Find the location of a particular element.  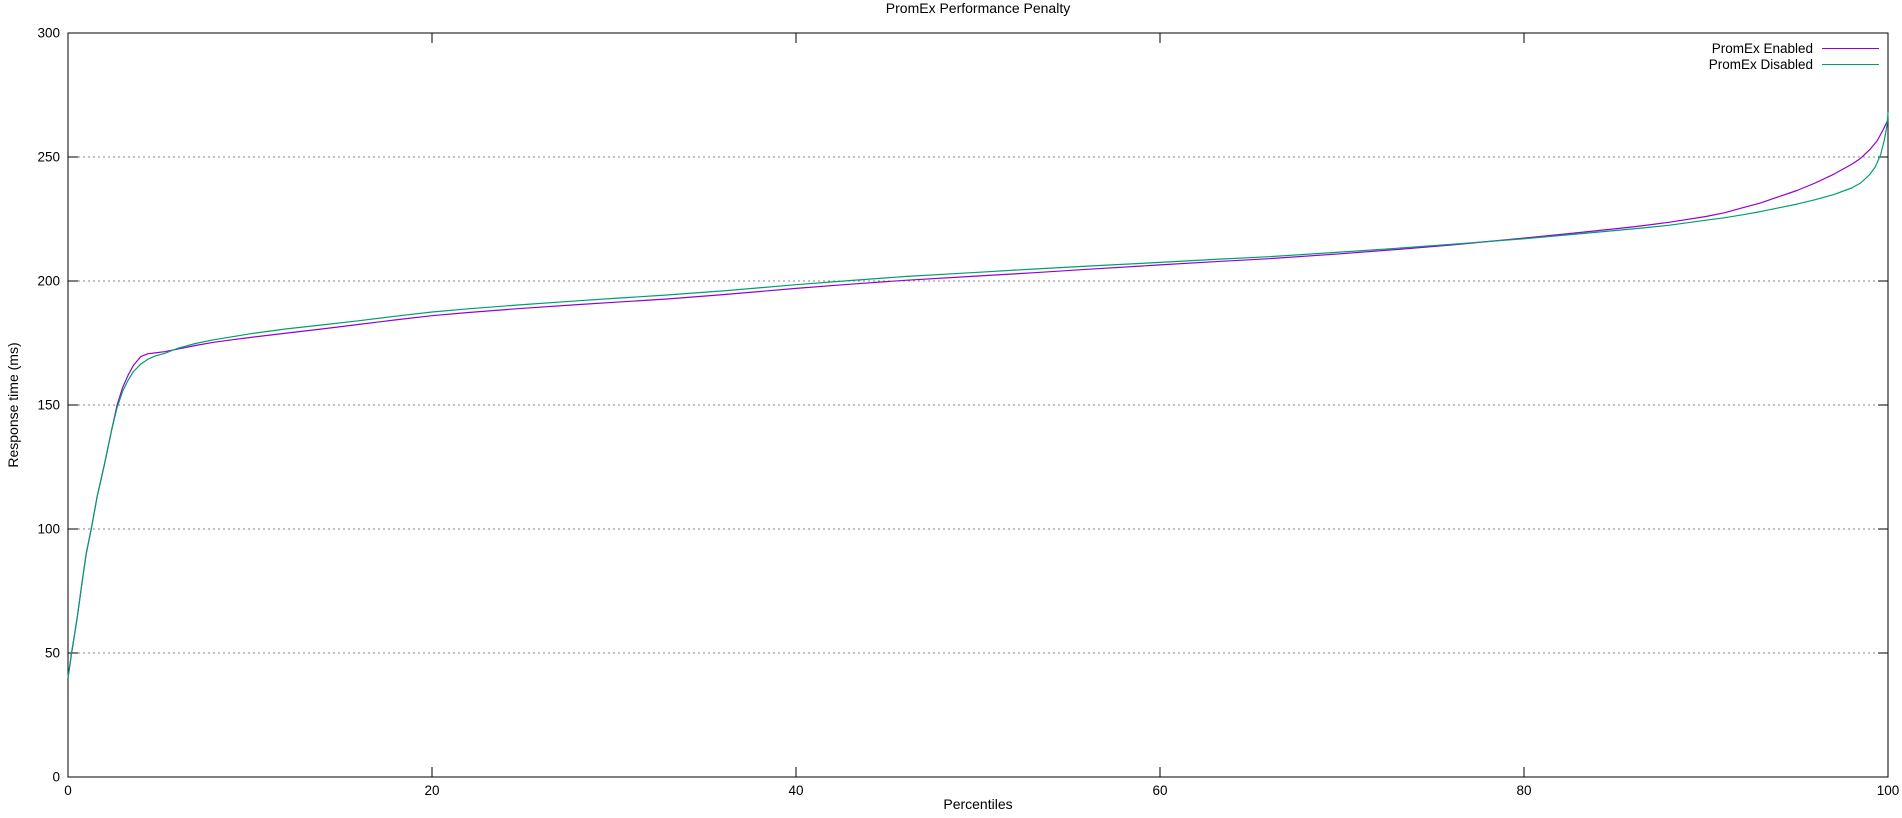

y-axis-label: Response time (ms) is located at coordinates (13, 405).